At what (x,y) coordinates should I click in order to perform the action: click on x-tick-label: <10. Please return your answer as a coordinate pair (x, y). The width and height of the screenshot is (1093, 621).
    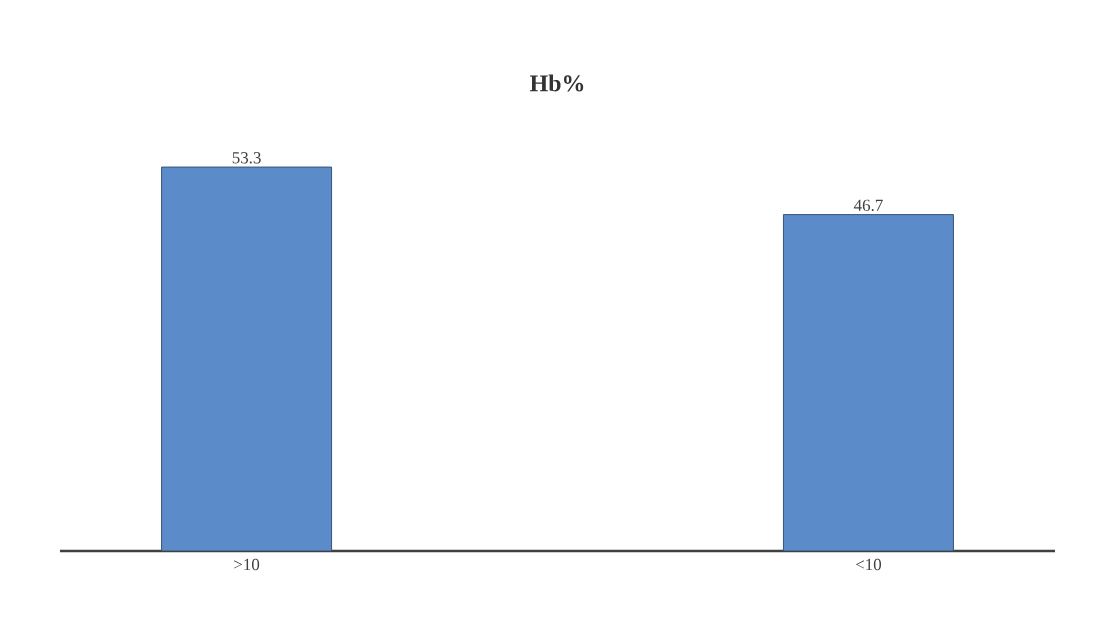
    Looking at the image, I should click on (869, 564).